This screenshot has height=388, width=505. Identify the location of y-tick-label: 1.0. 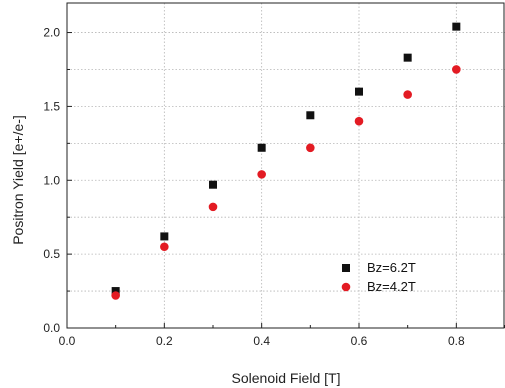
(51, 180).